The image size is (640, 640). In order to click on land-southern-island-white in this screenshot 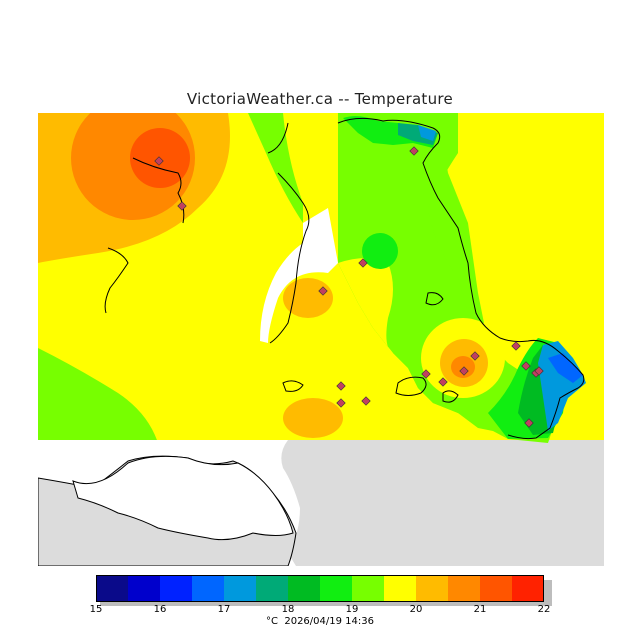, I will do `click(183, 498)`.